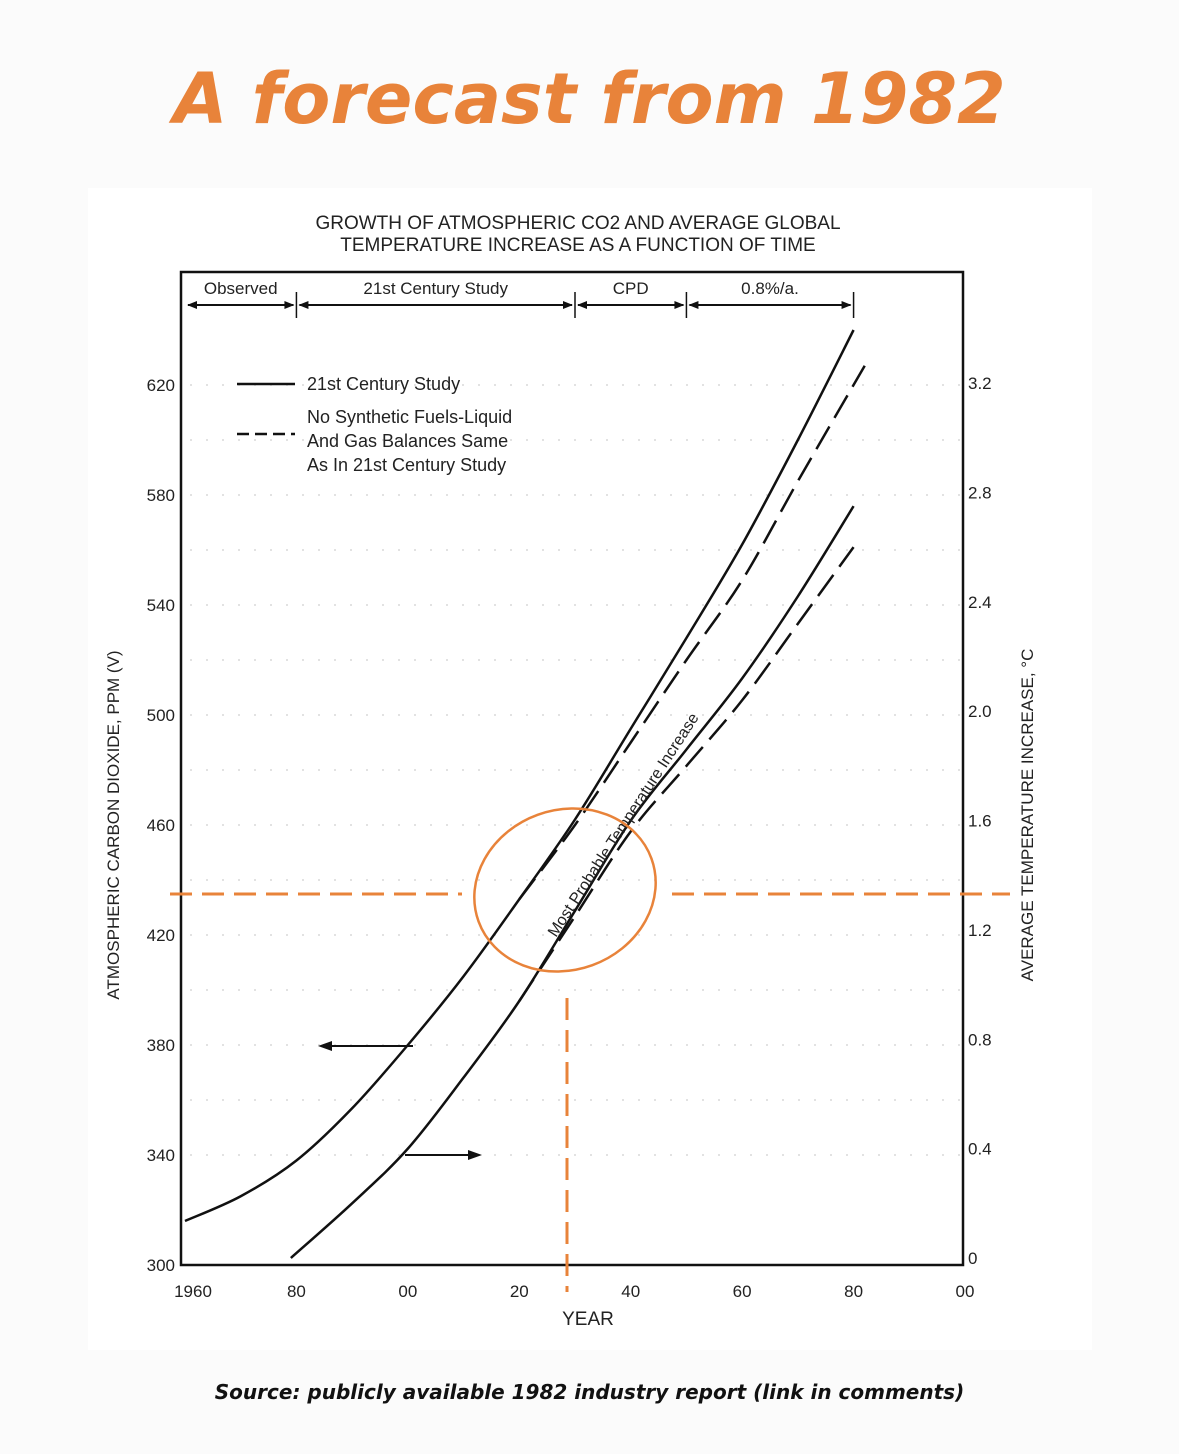 The image size is (1179, 1454). I want to click on y-left-tick-label: 340, so click(161, 1155).